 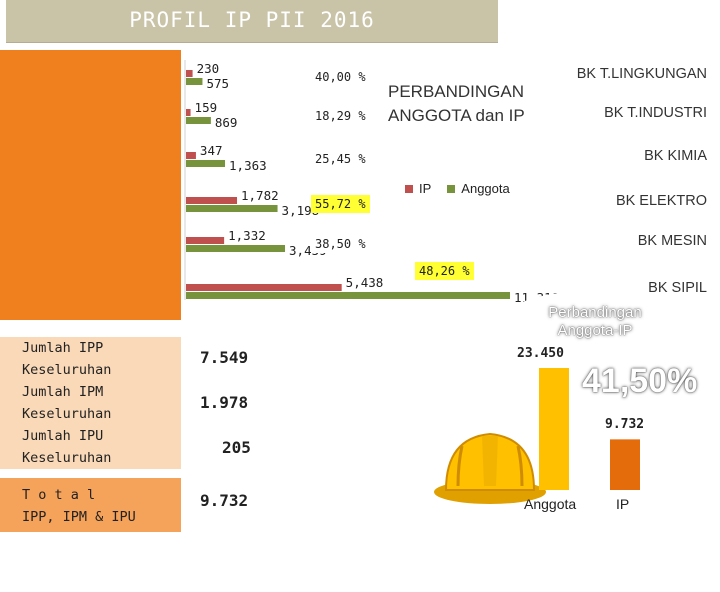 I want to click on ratio-label: 48,26 %, so click(x=444, y=271).